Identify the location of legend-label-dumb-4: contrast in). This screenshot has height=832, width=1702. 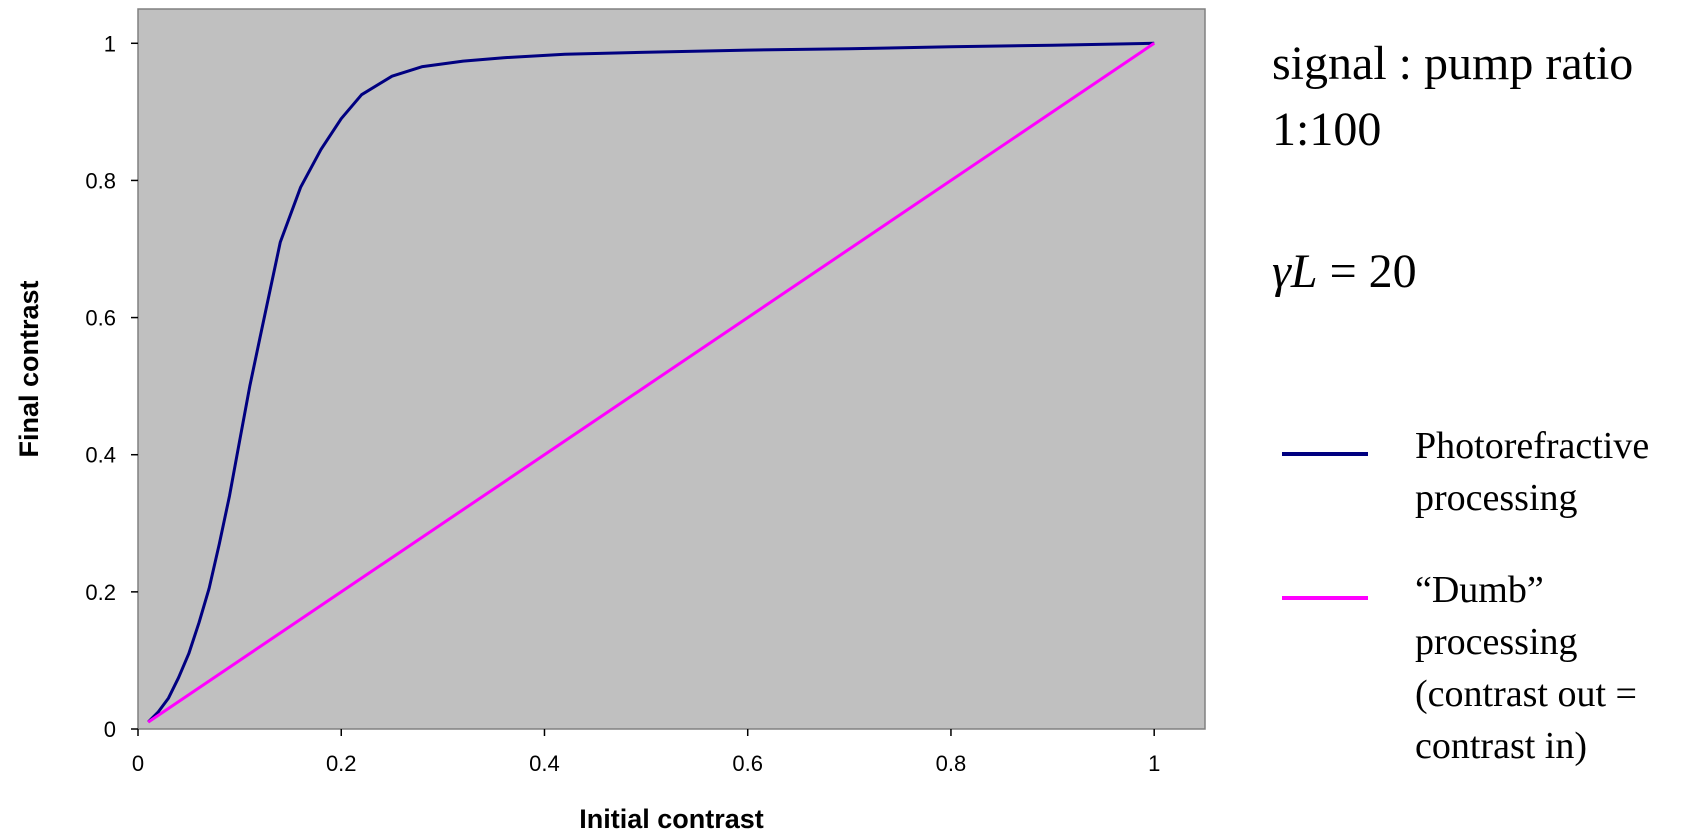
(1501, 746).